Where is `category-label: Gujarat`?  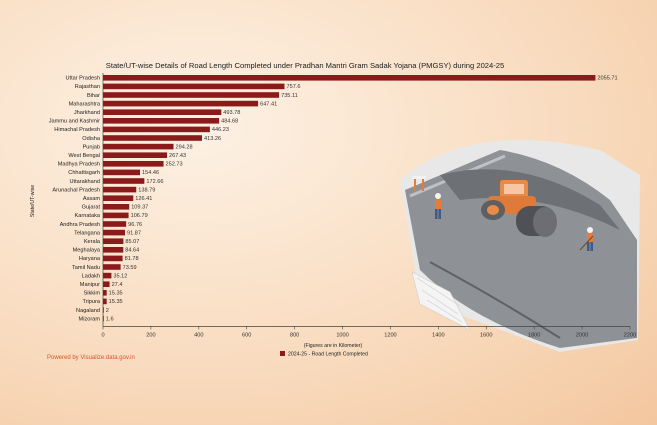 category-label: Gujarat is located at coordinates (91, 208).